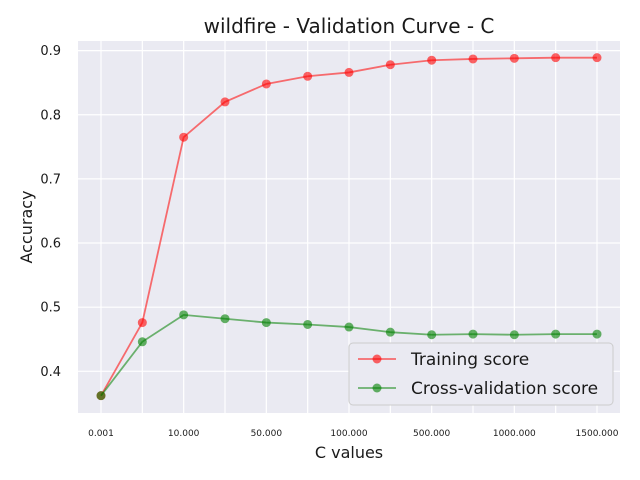 The height and width of the screenshot is (480, 640). What do you see at coordinates (267, 434) in the screenshot?
I see `x-tick-label: 50.000` at bounding box center [267, 434].